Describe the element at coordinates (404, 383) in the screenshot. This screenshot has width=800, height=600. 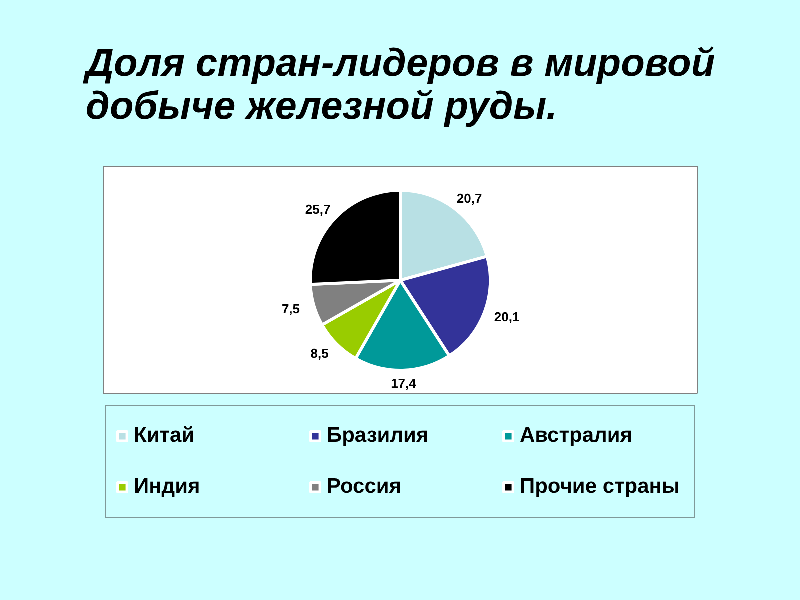
I see `data-label: 17,4` at that location.